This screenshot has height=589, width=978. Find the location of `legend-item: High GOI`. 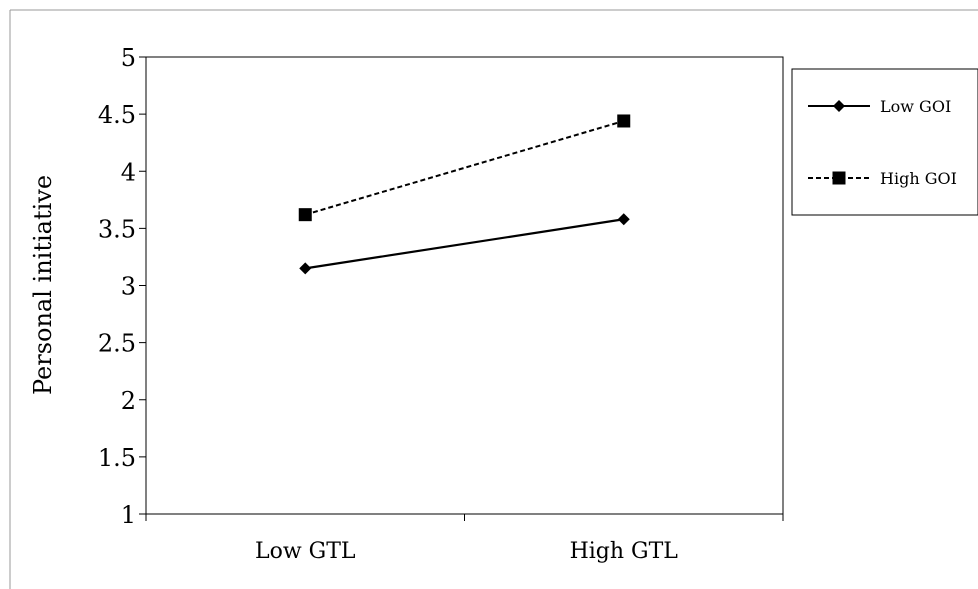

legend-item: High GOI is located at coordinates (882, 178).